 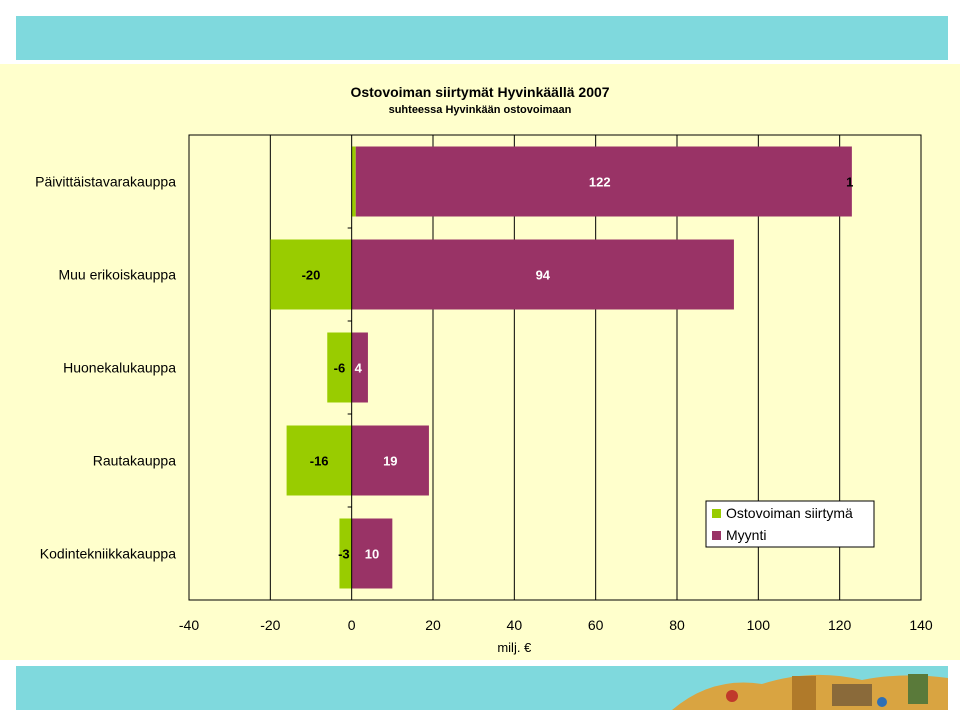 I want to click on chart-title: Ostovoiman siirtymät Hyvinkäällä 2007, so click(x=480, y=92).